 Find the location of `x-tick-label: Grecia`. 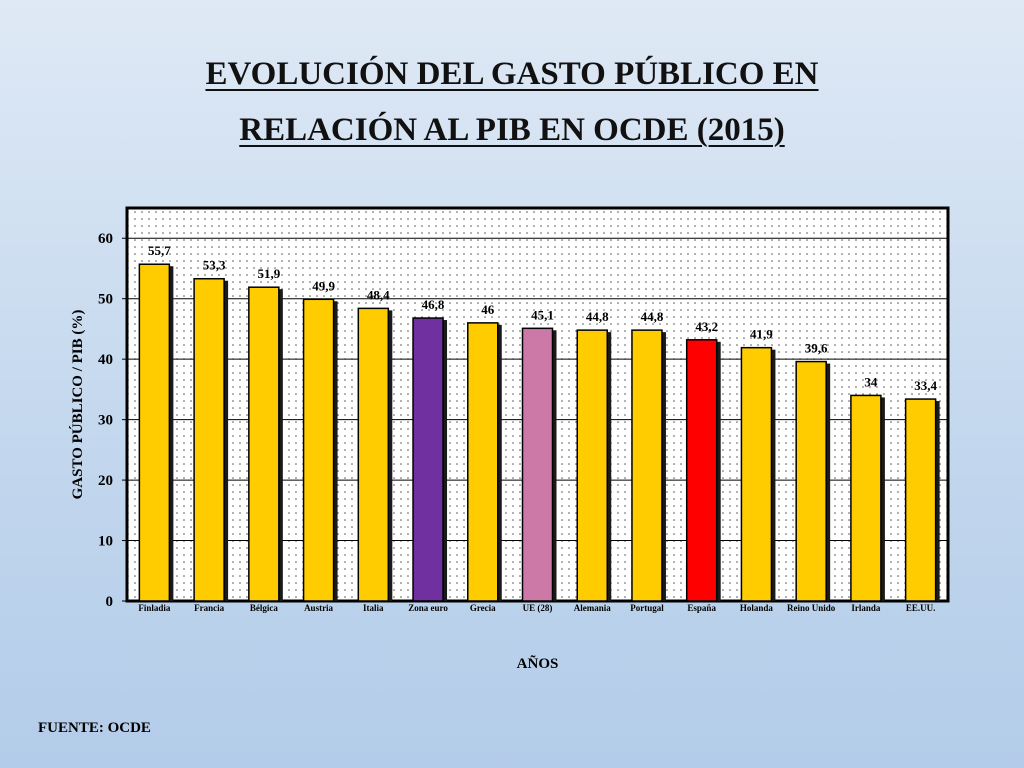

x-tick-label: Grecia is located at coordinates (483, 608).